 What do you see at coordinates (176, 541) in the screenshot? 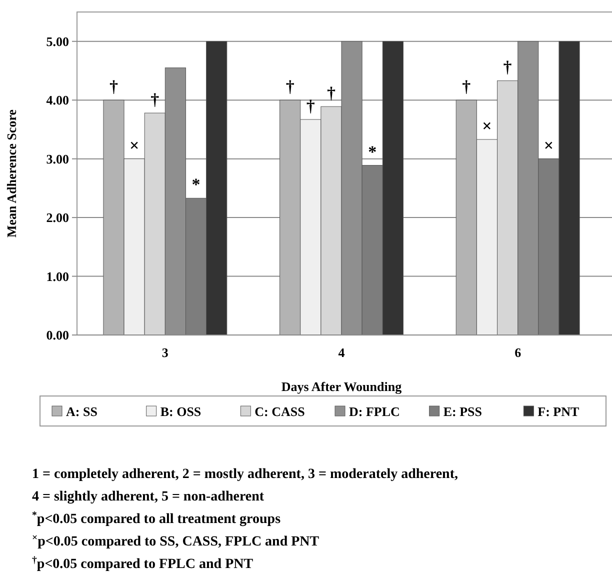
I see `text: $^{×}$p<0.05 compared to SS, CASS, FPLC and PNT` at bounding box center [176, 541].